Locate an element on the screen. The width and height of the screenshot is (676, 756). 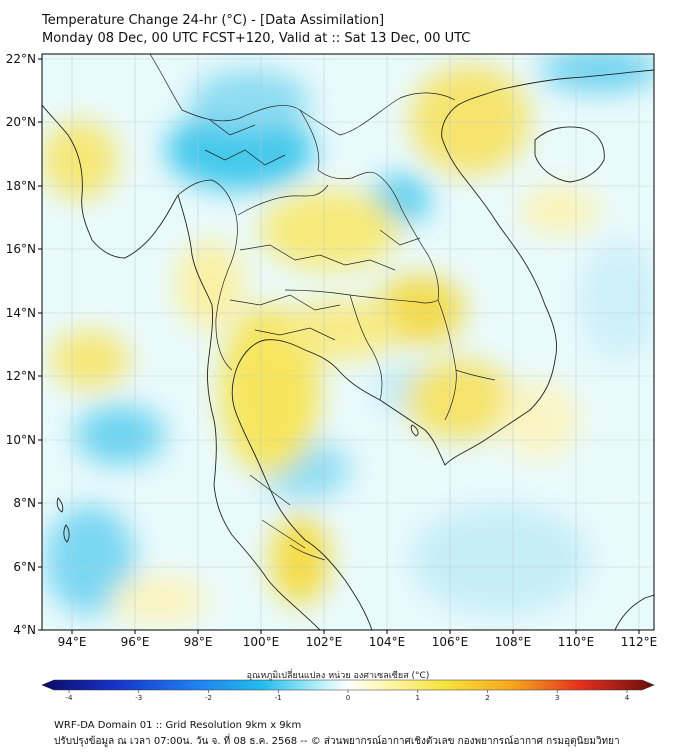
lon-label: 112°E is located at coordinates (639, 642).